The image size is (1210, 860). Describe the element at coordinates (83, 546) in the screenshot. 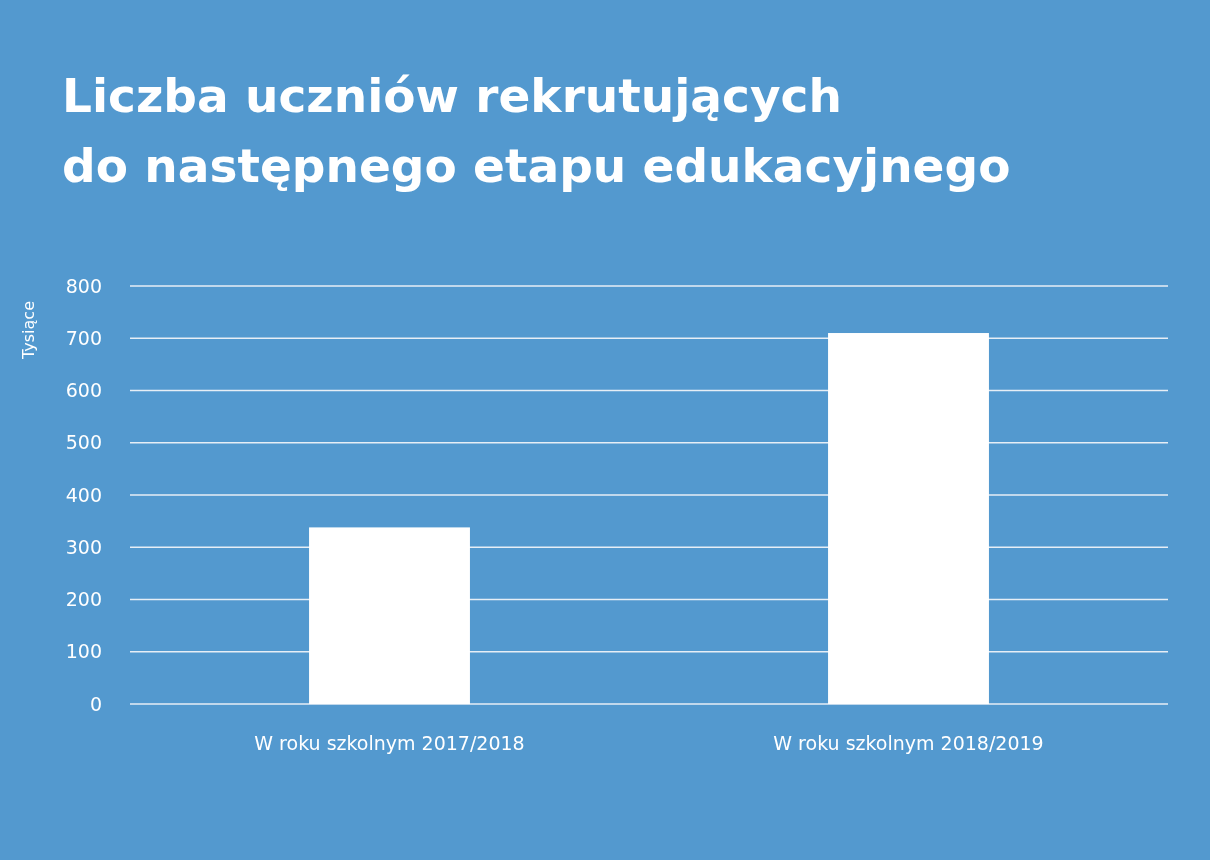

I see `y-tick-label: 300` at that location.